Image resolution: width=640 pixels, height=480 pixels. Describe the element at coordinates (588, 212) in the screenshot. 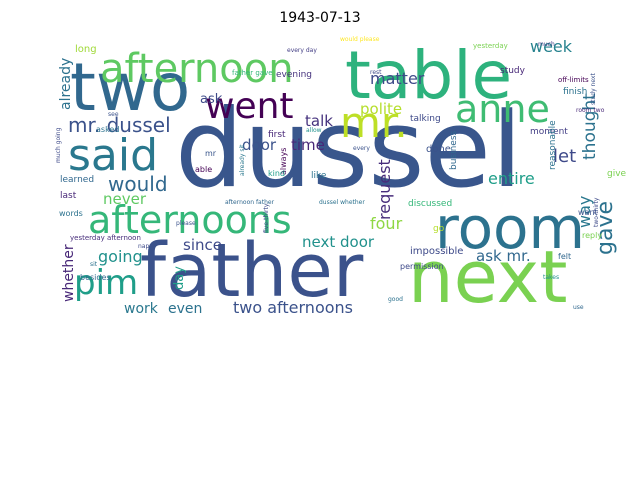

I see `cloud-word: want` at that location.